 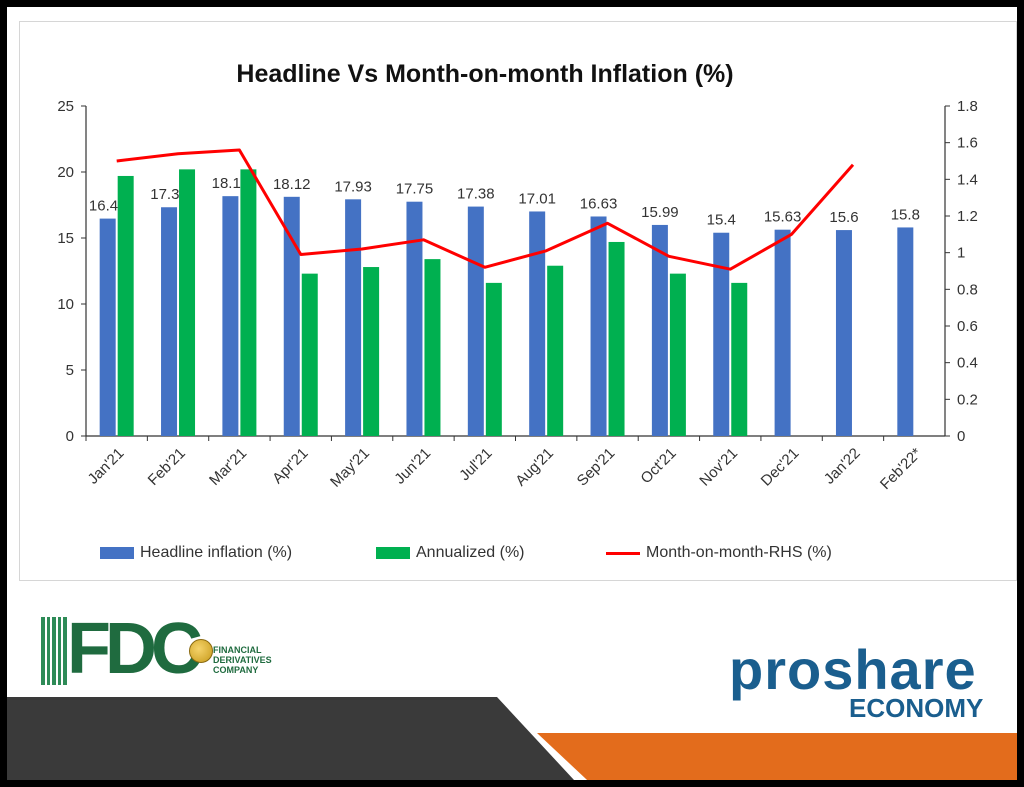 I want to click on legend-headline: Headline inflation (%), so click(x=196, y=553).